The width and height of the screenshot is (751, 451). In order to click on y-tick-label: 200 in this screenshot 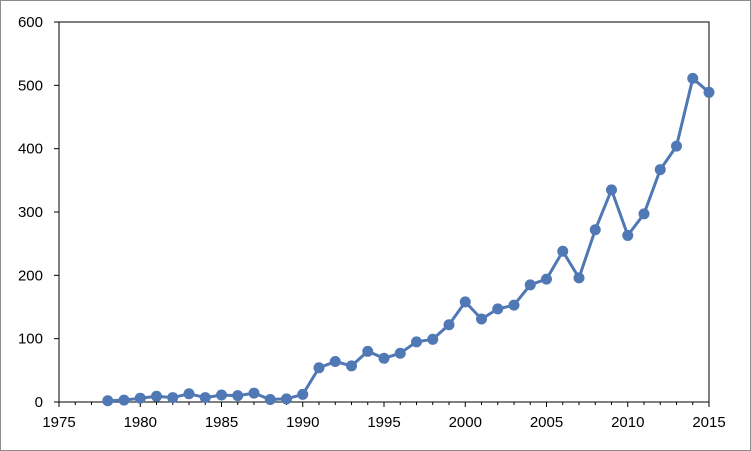, I will do `click(30, 275)`.